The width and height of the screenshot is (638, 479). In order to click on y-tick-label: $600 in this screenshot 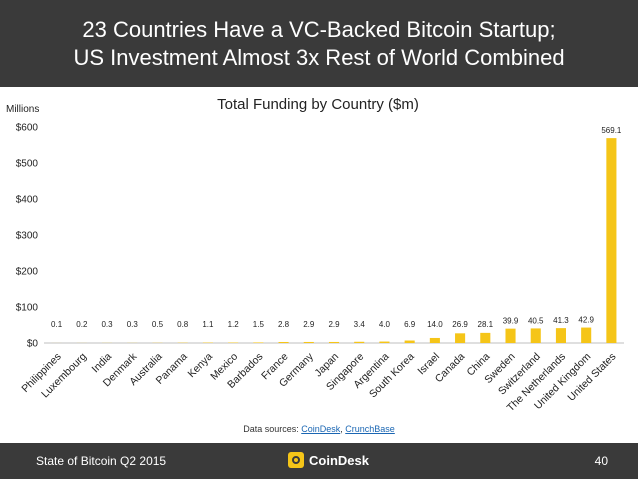, I will do `click(27, 128)`.